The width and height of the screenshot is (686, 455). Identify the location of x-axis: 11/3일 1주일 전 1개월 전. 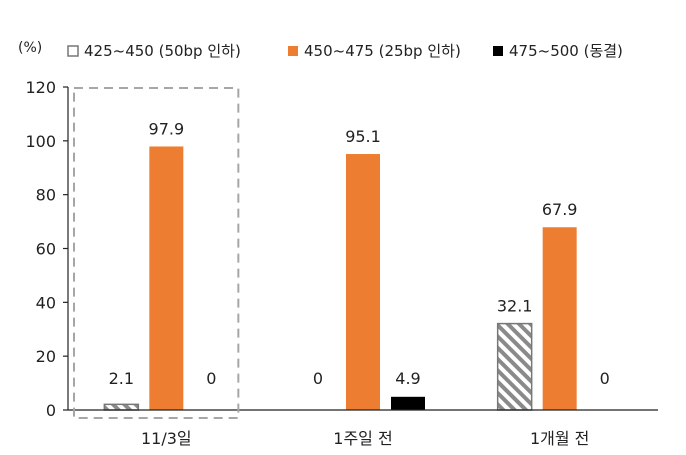
(363, 428).